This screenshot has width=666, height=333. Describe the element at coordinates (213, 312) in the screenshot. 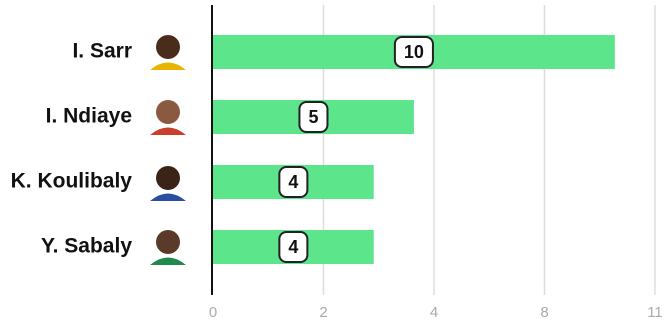

I see `x-tick-label: 0` at that location.